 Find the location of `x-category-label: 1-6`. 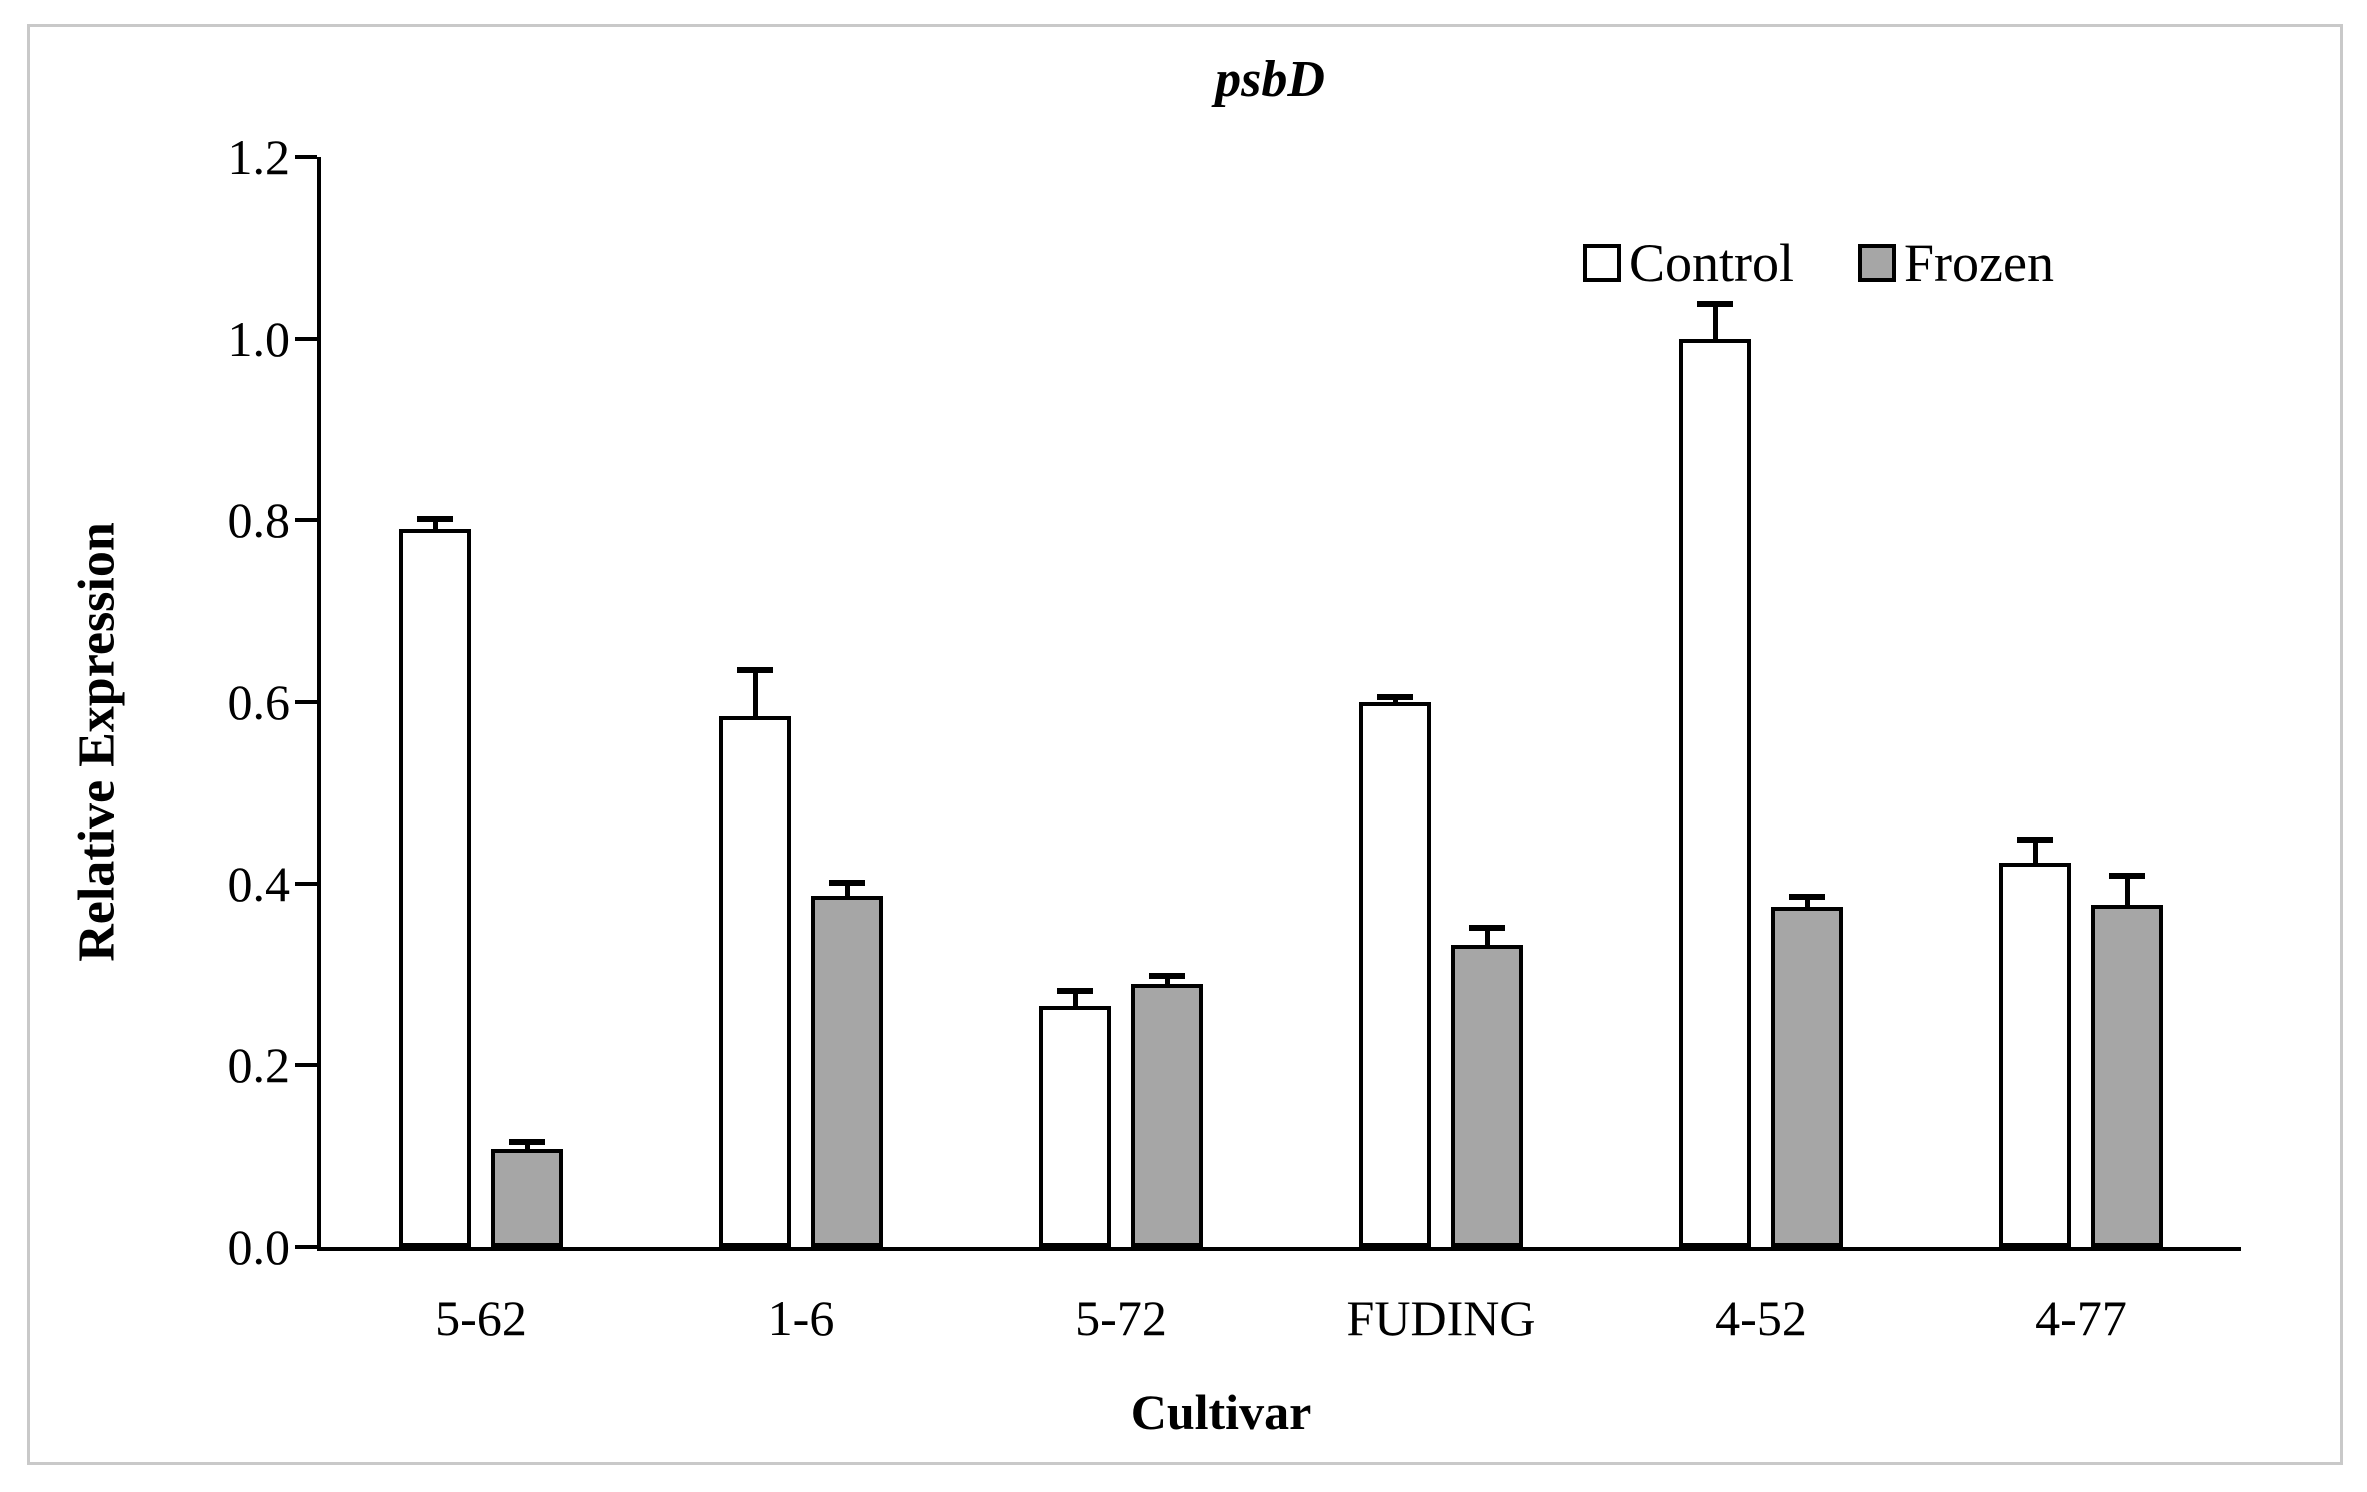

x-category-label: 1-6 is located at coordinates (801, 1318).